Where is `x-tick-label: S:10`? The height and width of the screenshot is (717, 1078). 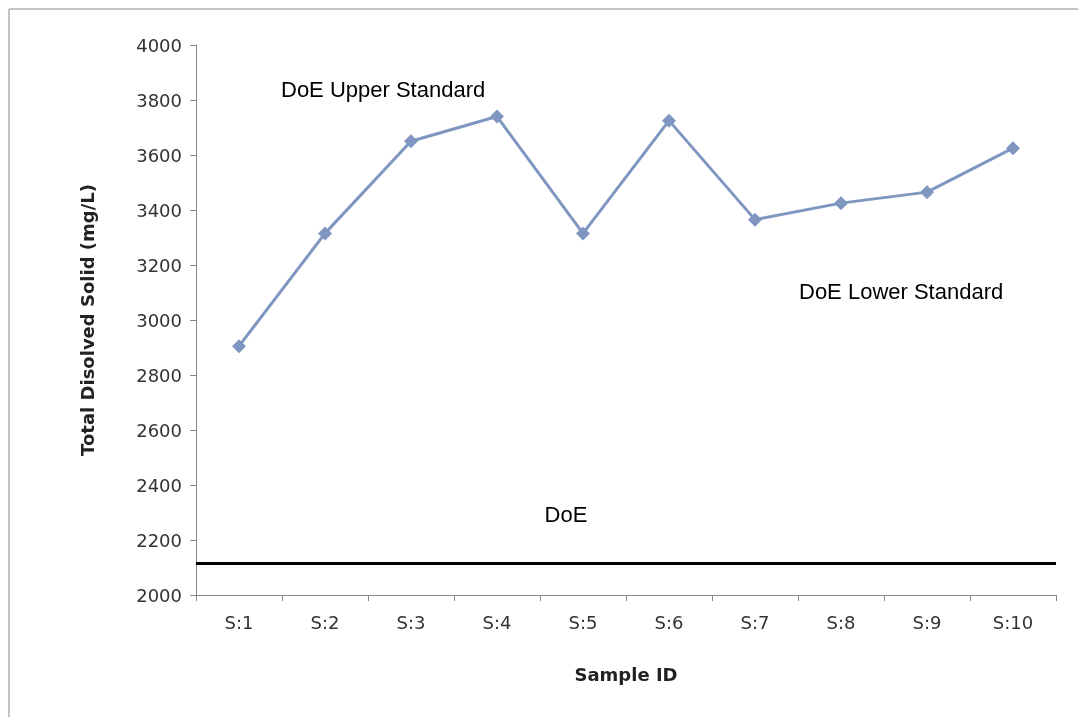 x-tick-label: S:10 is located at coordinates (1013, 622).